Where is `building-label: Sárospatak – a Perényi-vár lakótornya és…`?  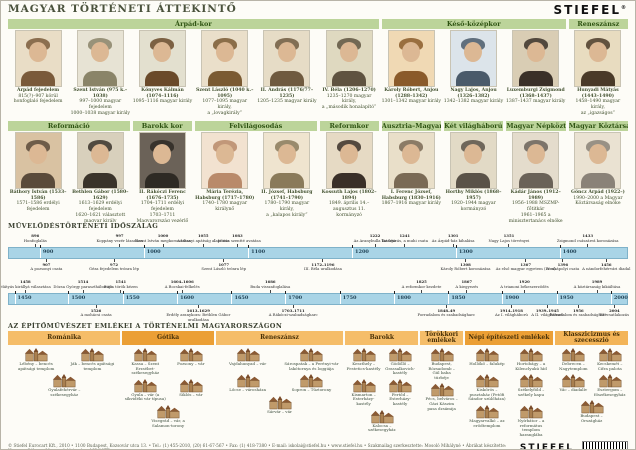 building-label: Sárospatak – a Perényi-vár lakótornya és… is located at coordinates (311, 366).